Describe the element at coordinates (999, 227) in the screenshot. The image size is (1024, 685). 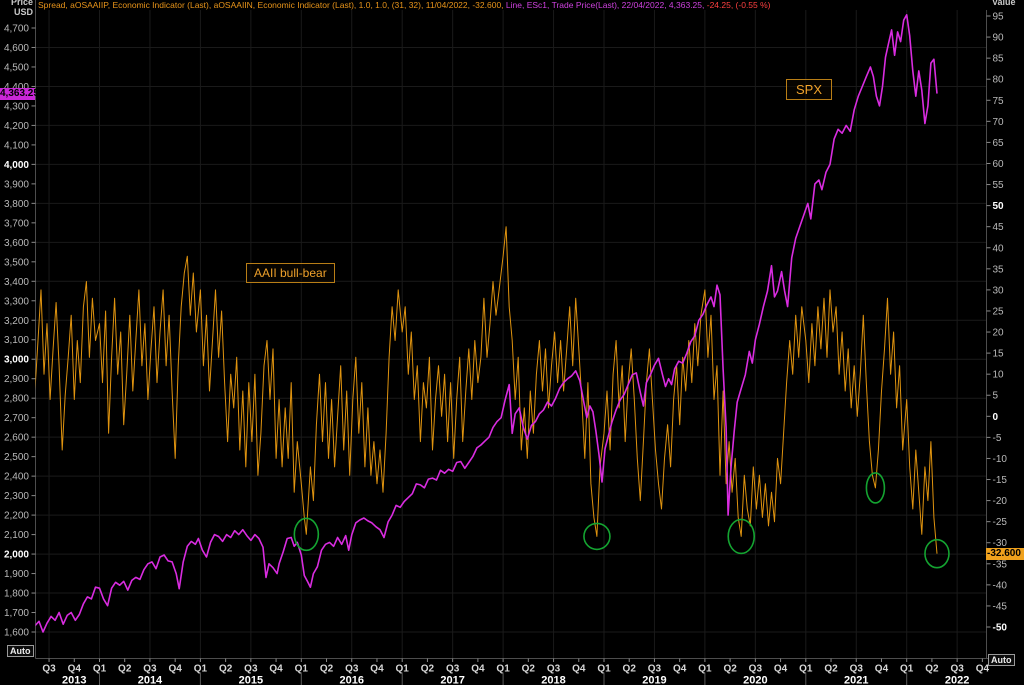
I see `right-axis-tick-label: 45` at that location.